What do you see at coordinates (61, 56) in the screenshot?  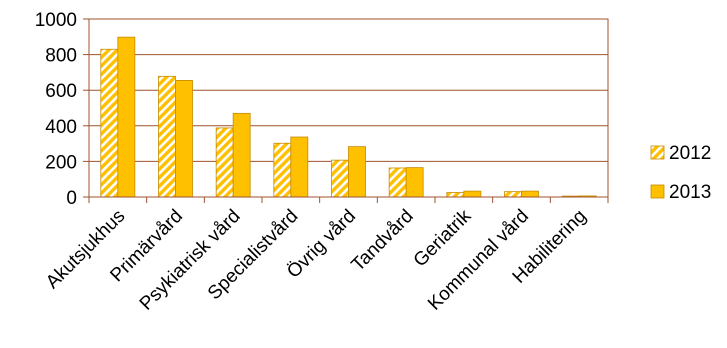 I see `y-tick-label: 800` at bounding box center [61, 56].